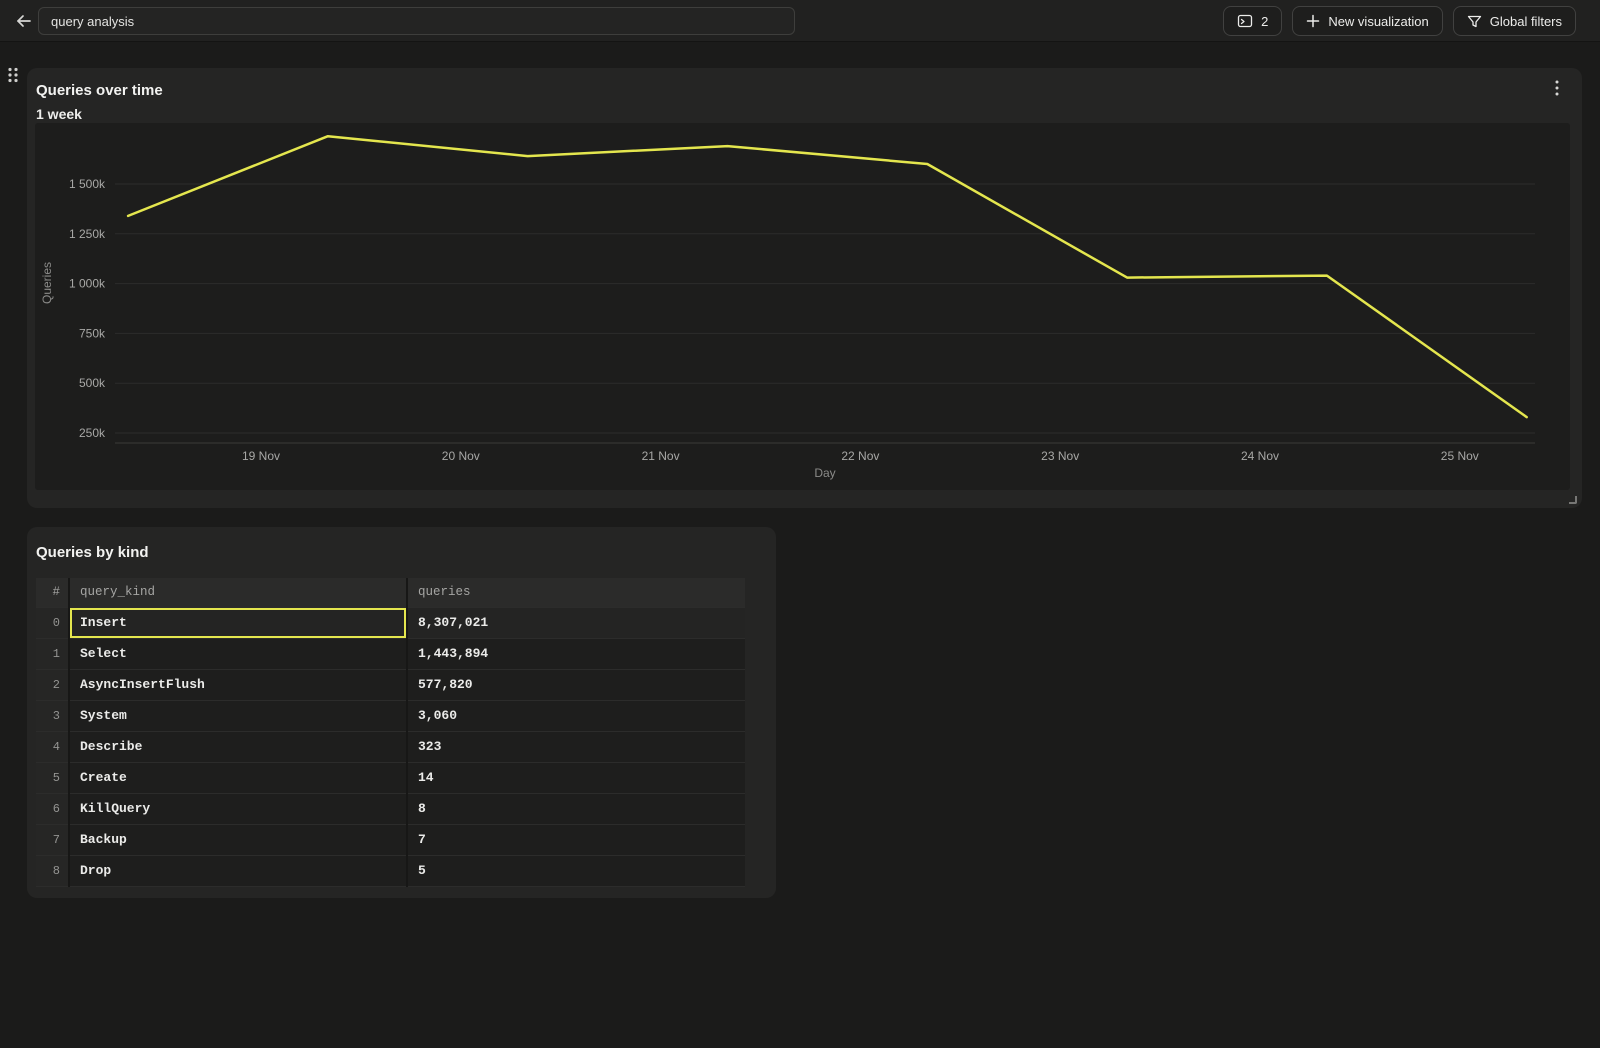  Describe the element at coordinates (575, 808) in the screenshot. I see `queries-value-cell: 8` at that location.